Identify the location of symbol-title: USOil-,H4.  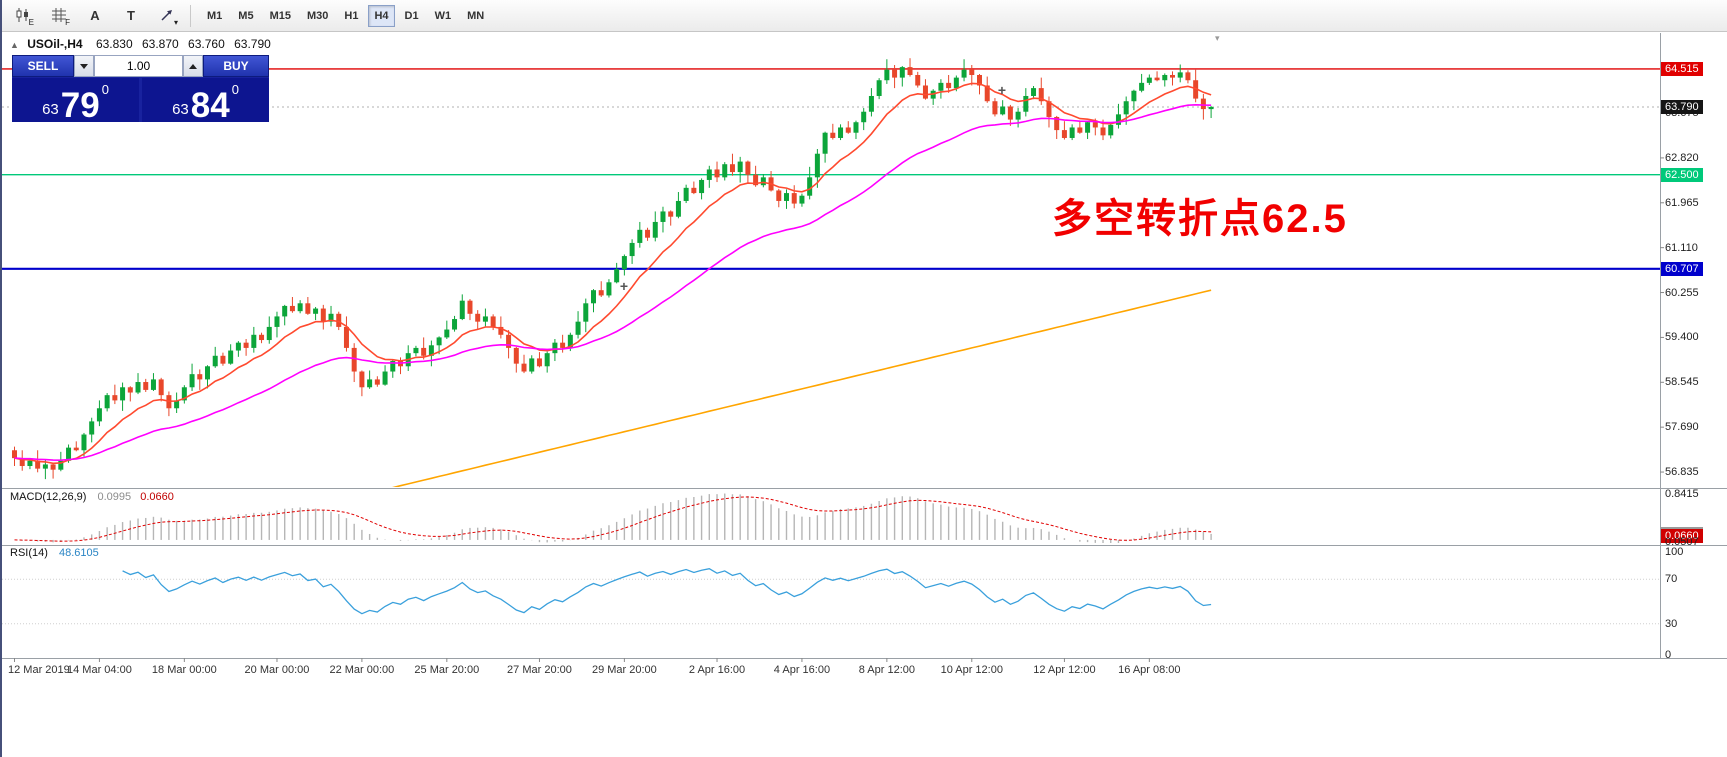
(55, 44).